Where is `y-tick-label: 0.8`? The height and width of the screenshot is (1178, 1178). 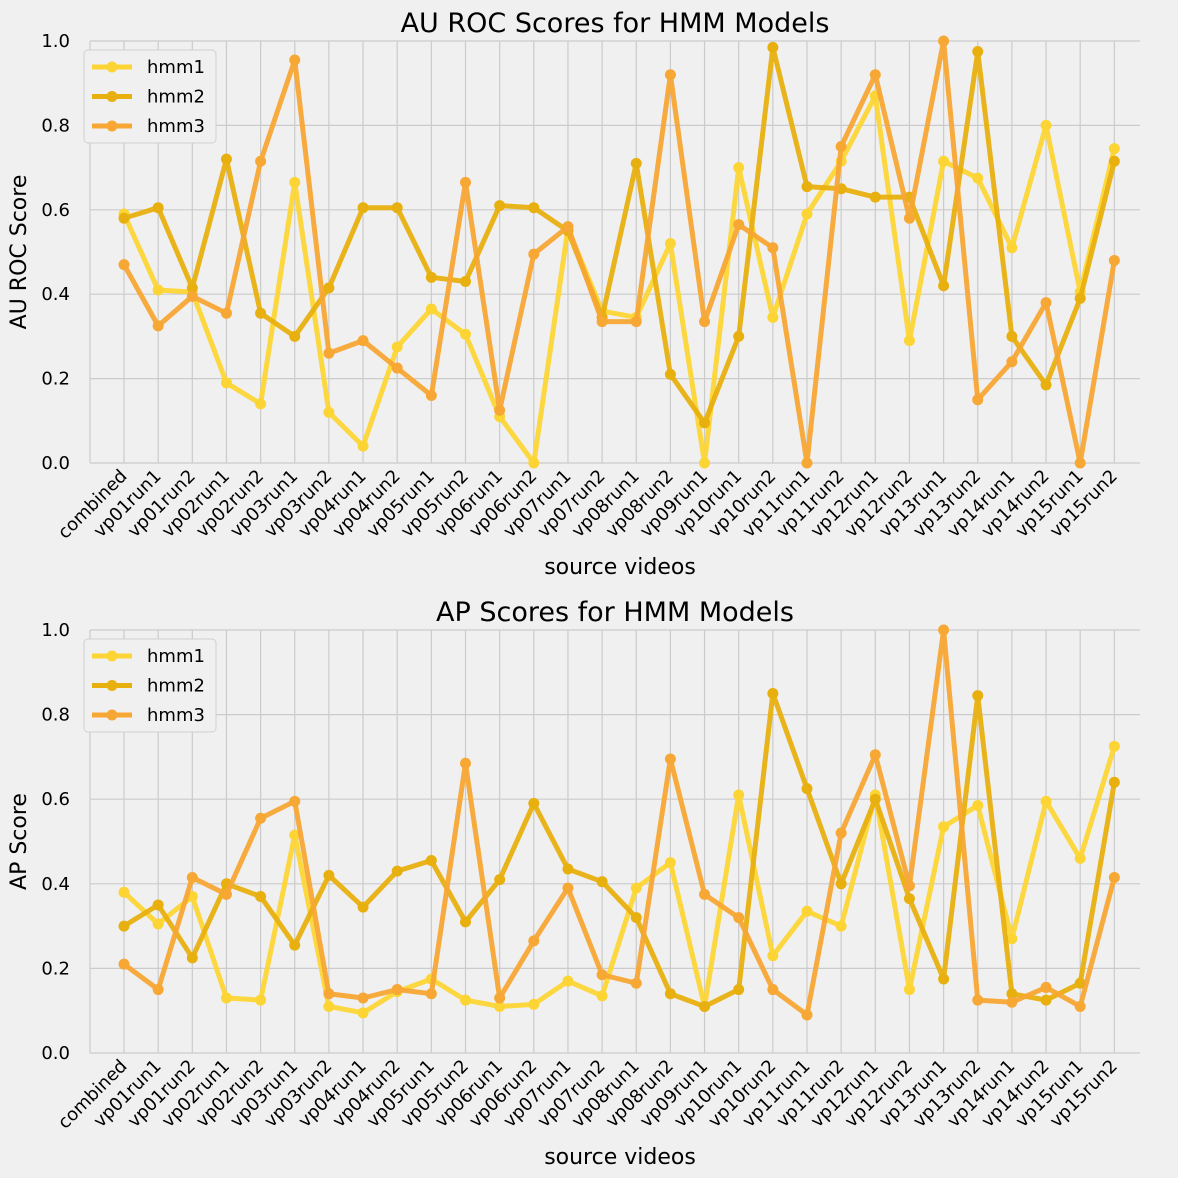
y-tick-label: 0.8 is located at coordinates (55, 125).